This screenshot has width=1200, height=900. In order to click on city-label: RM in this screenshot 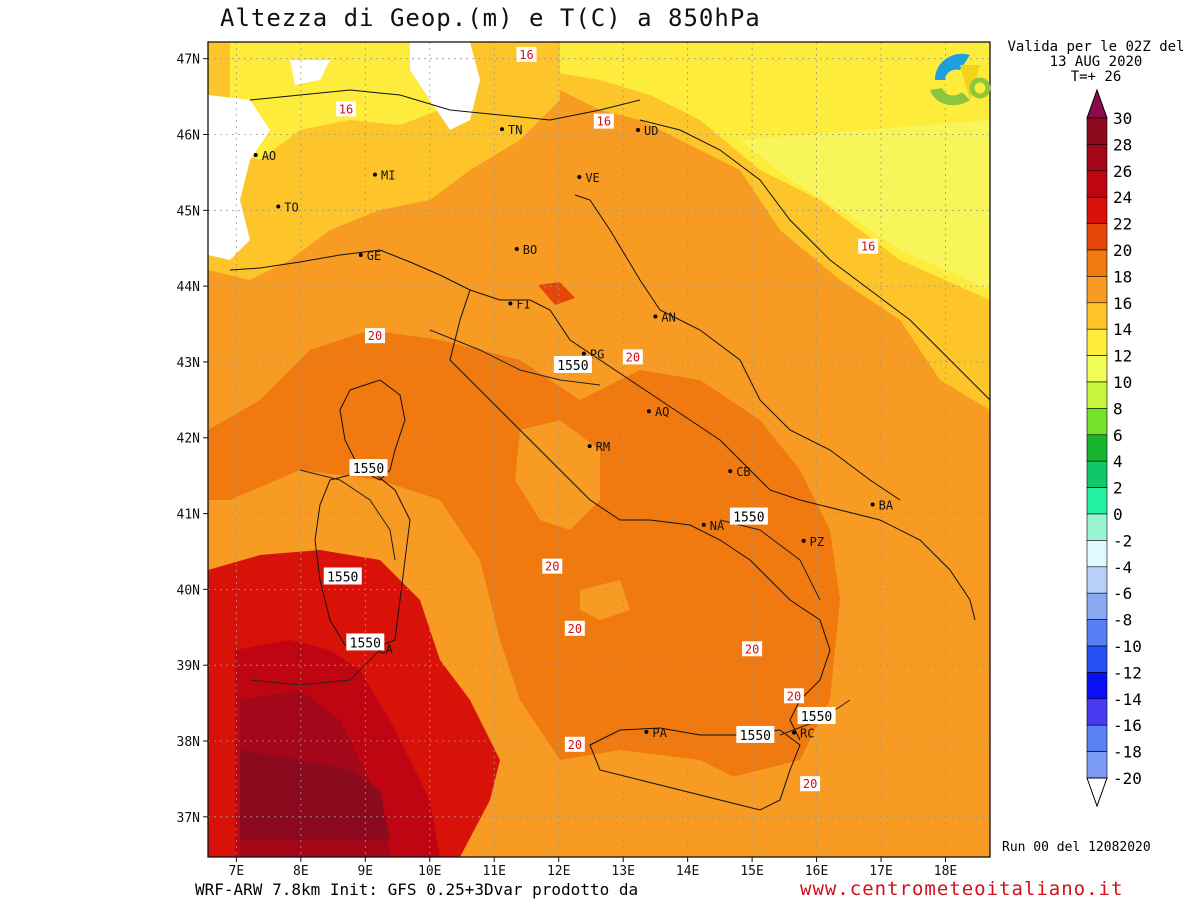, I will do `click(603, 447)`.